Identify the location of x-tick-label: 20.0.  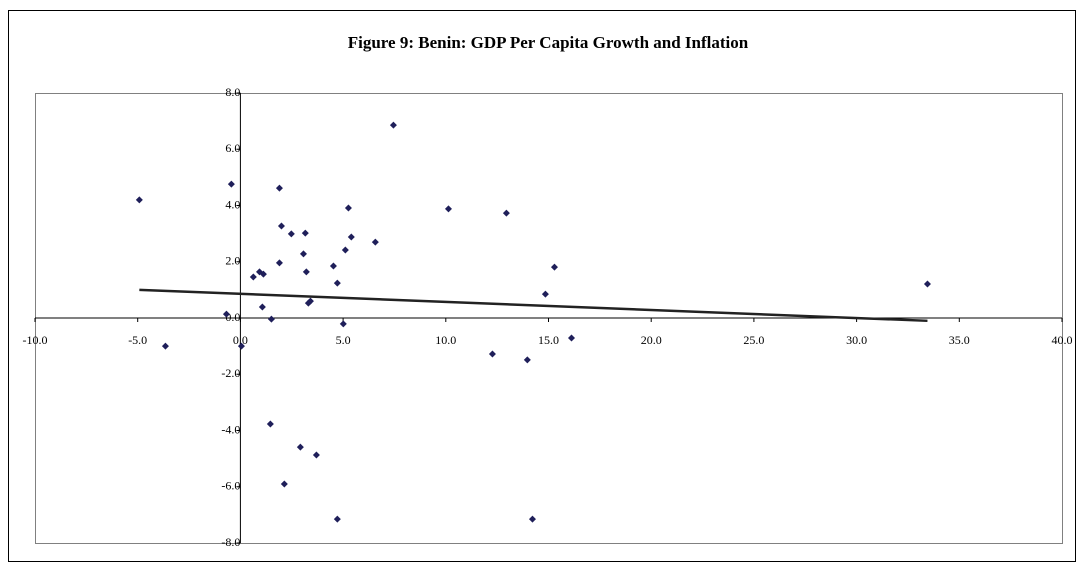
(651, 340).